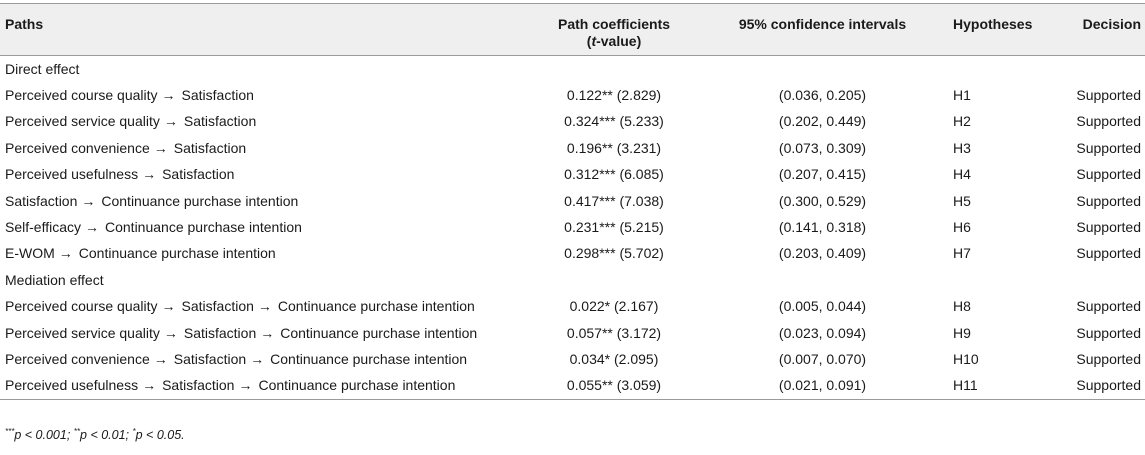 The height and width of the screenshot is (455, 1145). What do you see at coordinates (614, 147) in the screenshot?
I see `path-coefficient-cell: 0.196** (3.231)` at bounding box center [614, 147].